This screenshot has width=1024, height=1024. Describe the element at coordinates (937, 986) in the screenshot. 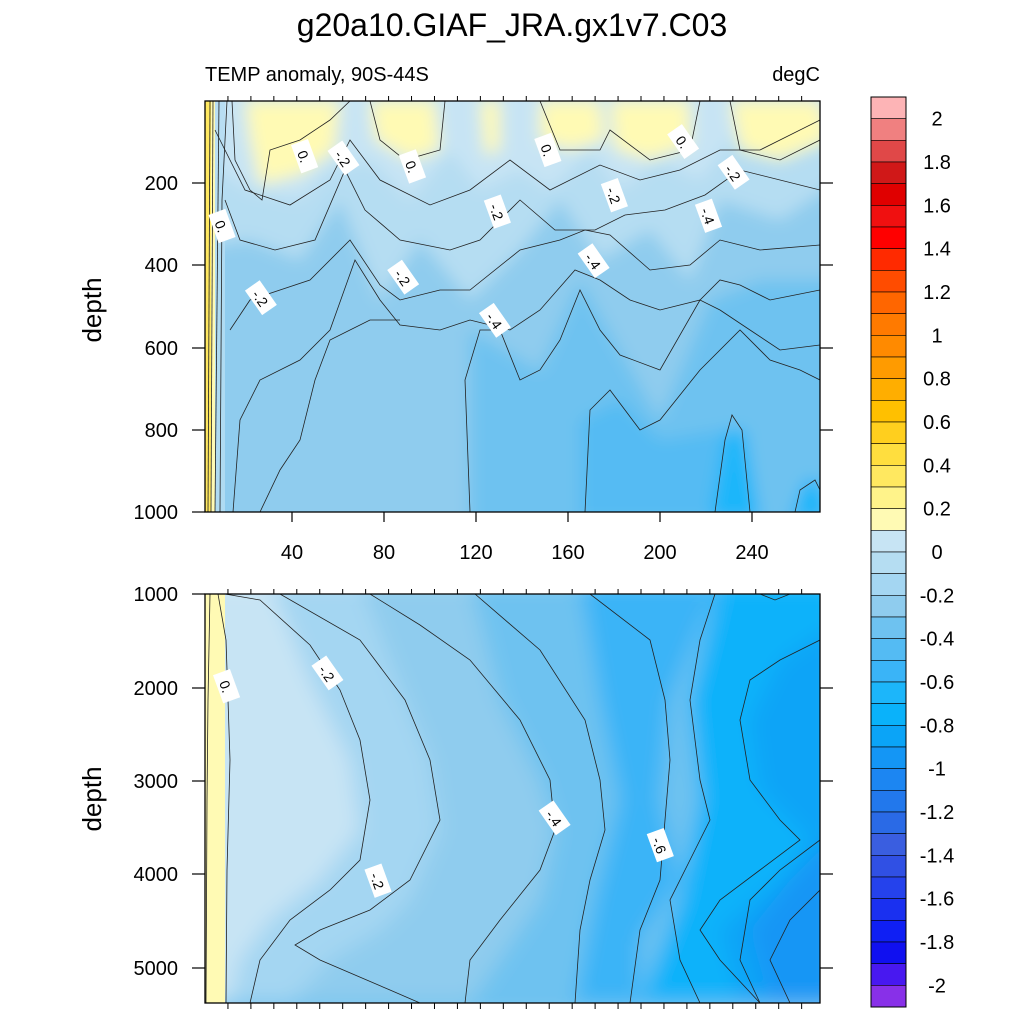

I see `colorbar-label: -2` at that location.